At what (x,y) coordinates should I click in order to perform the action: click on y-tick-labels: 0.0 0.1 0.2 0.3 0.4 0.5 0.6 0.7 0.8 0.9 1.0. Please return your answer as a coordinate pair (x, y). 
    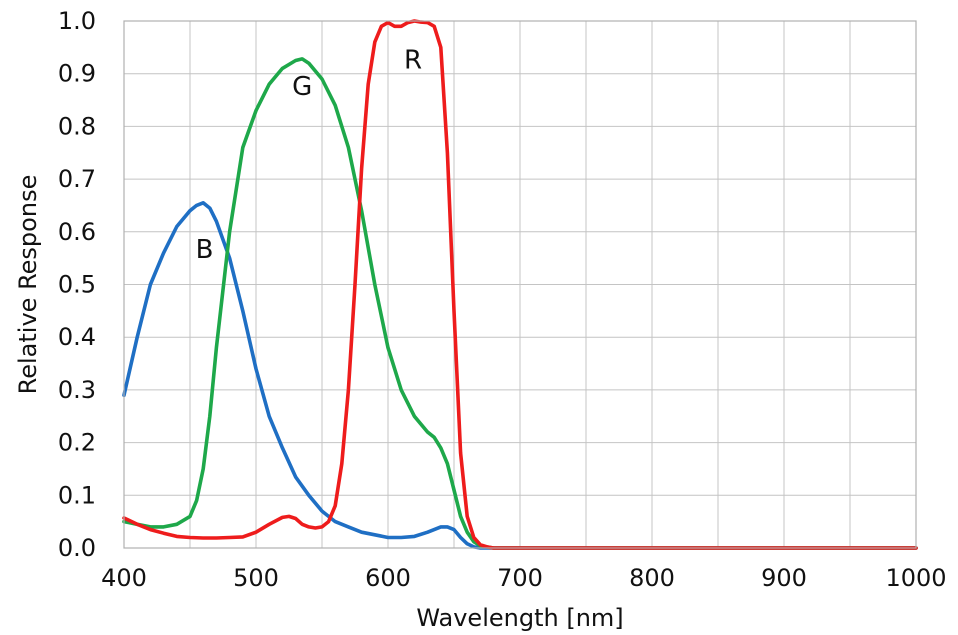
    Looking at the image, I should click on (77, 284).